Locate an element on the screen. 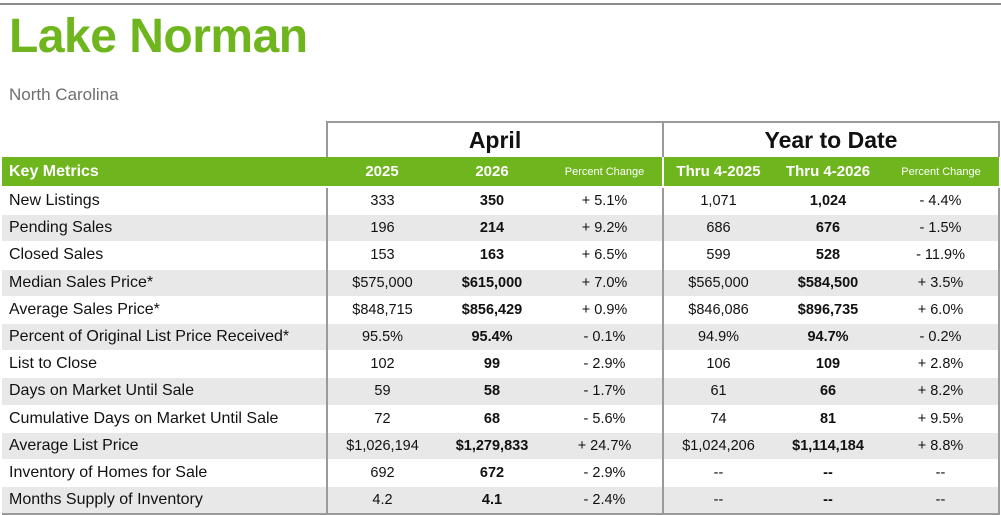 This screenshot has height=515, width=1001. ytd-percent-change-cell: + 9.5% is located at coordinates (942, 419).